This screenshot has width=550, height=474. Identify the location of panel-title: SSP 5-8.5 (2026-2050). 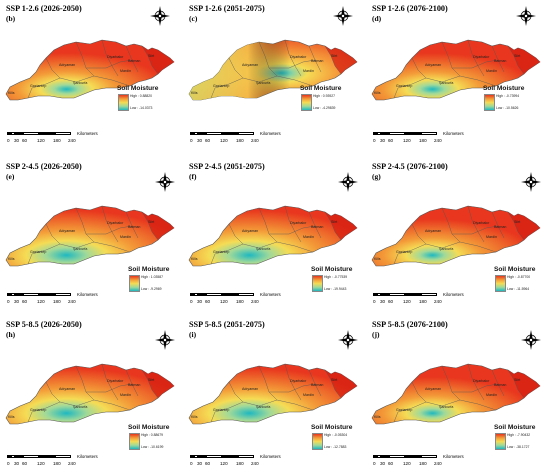
(44, 324).